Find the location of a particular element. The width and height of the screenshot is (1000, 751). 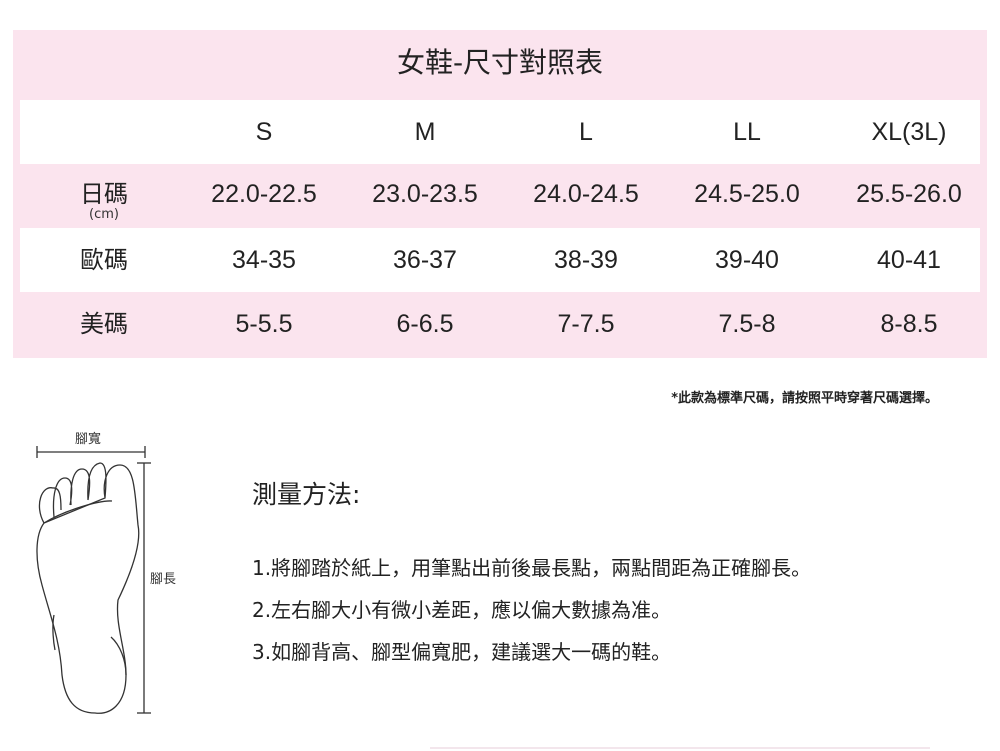

foot-diagram-icon: 腳寬 腳長 is located at coordinates (106, 572).